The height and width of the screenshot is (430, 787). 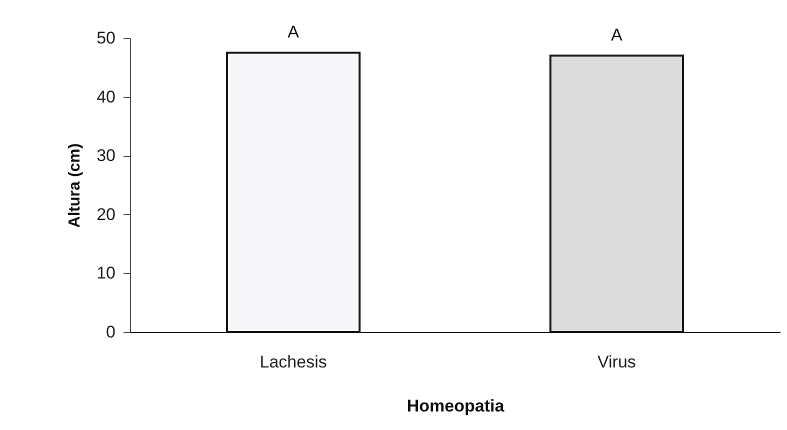 What do you see at coordinates (293, 362) in the screenshot?
I see `x-tick-label: Lachesis` at bounding box center [293, 362].